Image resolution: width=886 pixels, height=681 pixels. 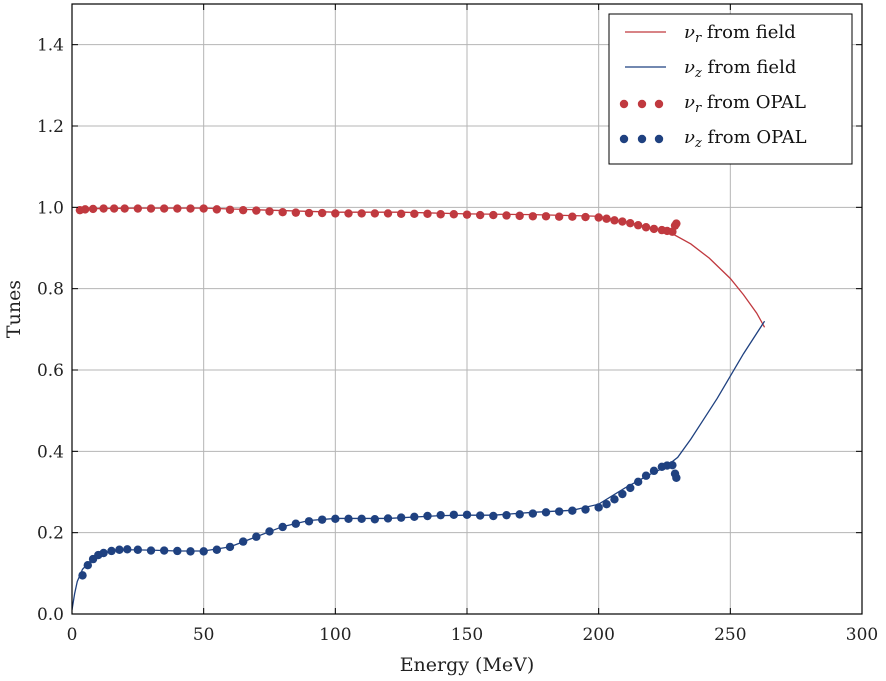 What do you see at coordinates (335, 635) in the screenshot?
I see `x-tick-label: 100` at bounding box center [335, 635].